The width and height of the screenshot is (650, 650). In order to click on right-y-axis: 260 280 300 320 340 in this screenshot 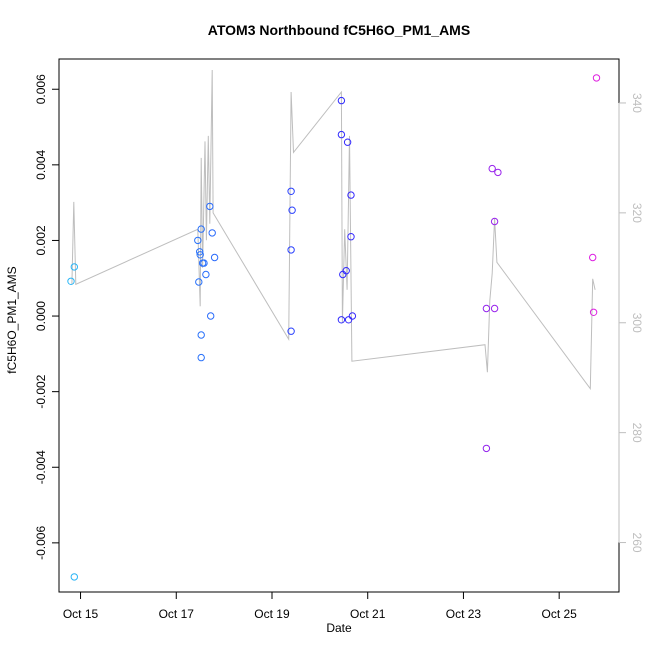, I will do `click(631, 323)`.